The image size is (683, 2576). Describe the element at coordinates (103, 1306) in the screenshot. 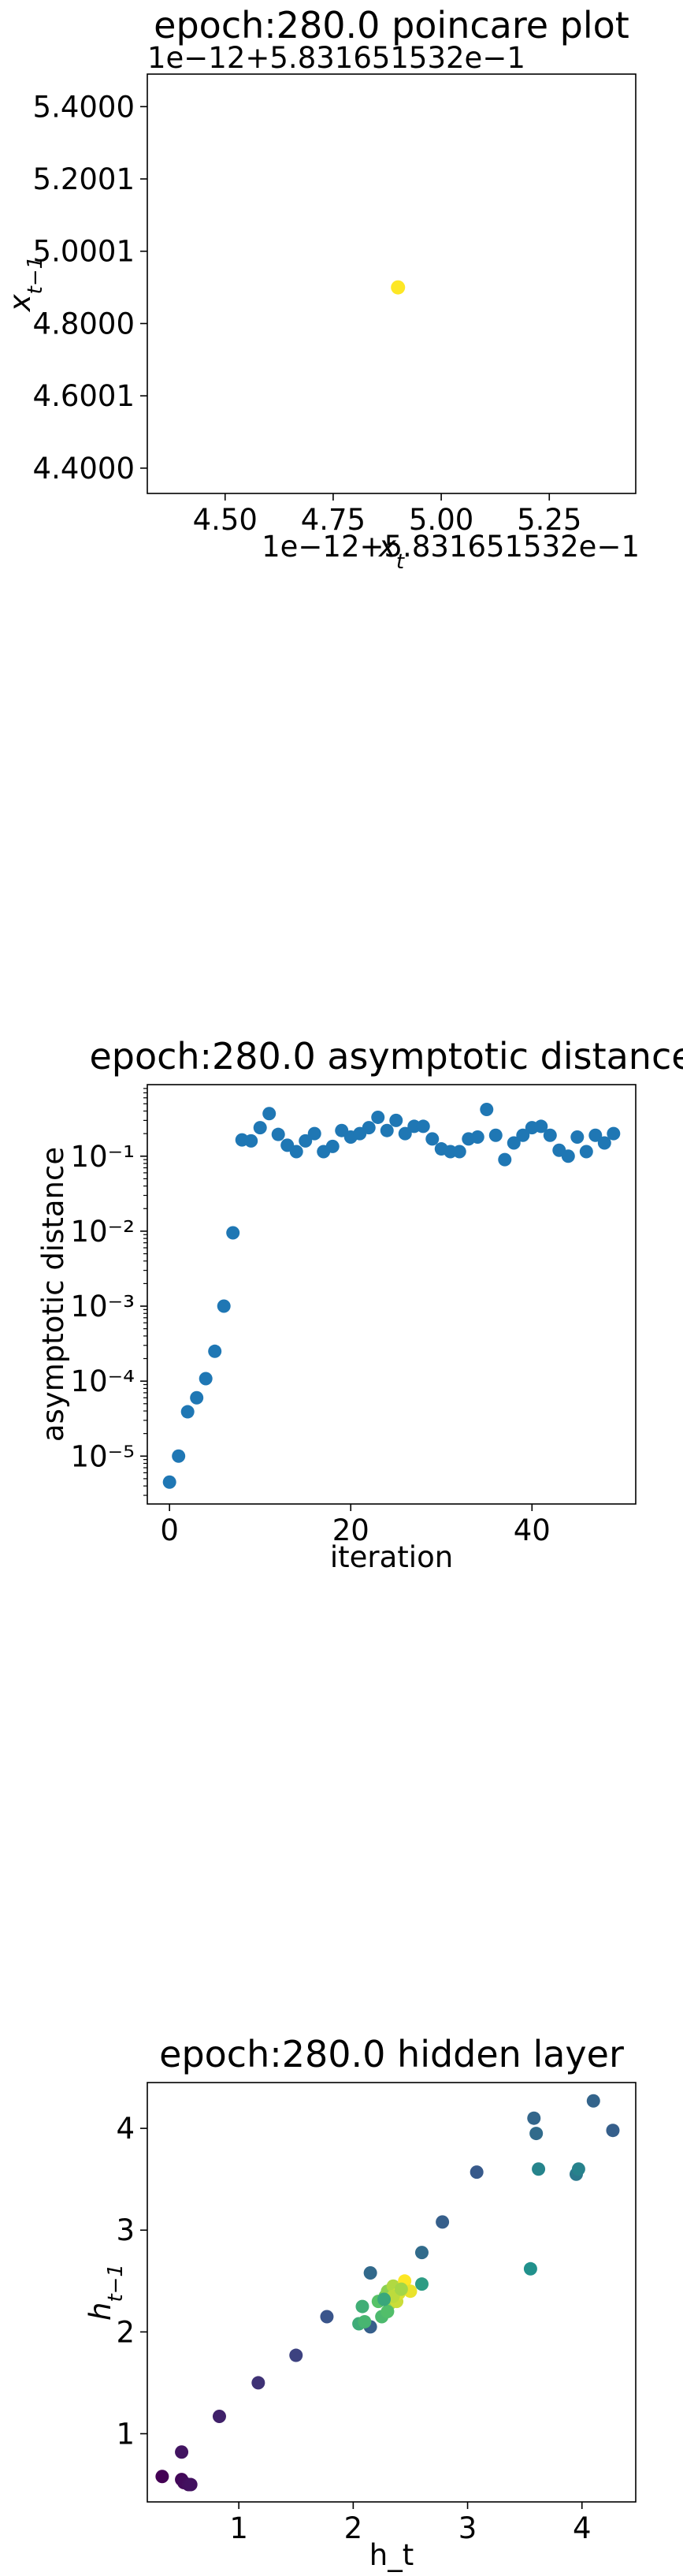

I see `y-tick-label: 10⁻³` at that location.